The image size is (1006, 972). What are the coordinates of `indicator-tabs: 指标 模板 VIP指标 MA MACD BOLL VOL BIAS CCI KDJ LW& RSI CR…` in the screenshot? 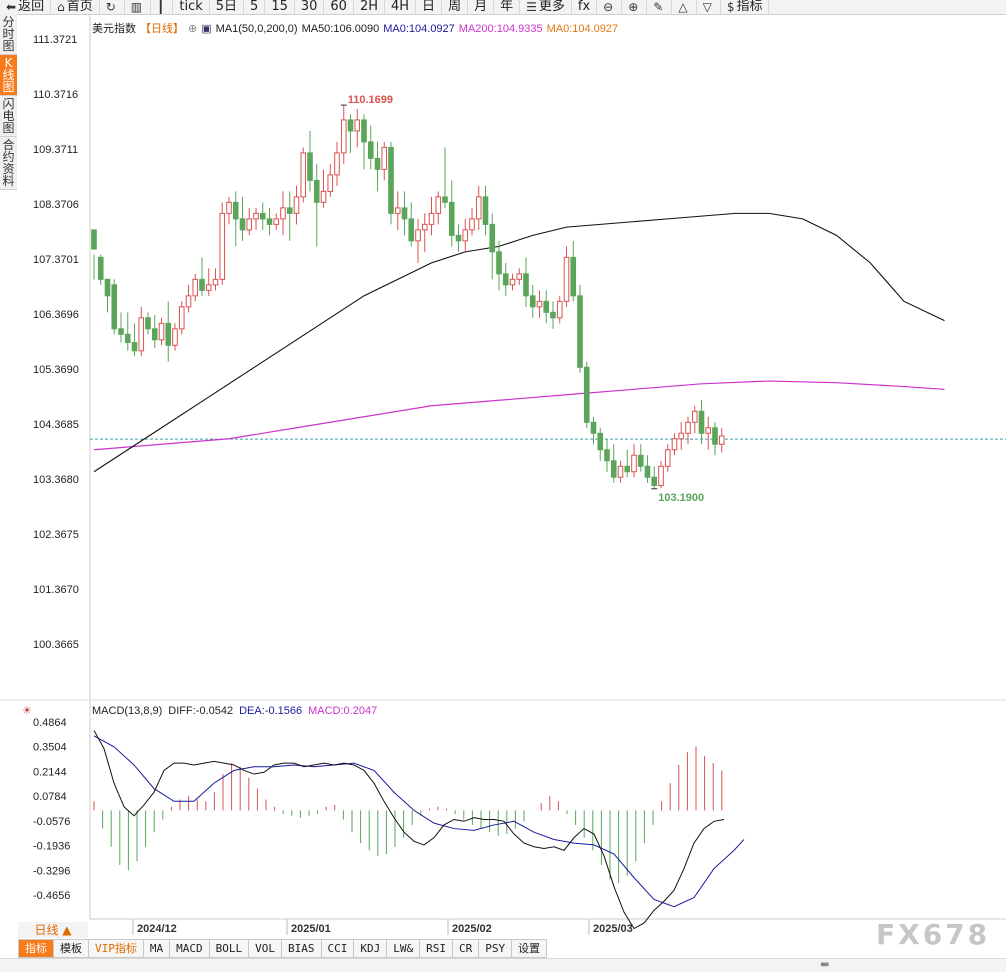 It's located at (283, 948).